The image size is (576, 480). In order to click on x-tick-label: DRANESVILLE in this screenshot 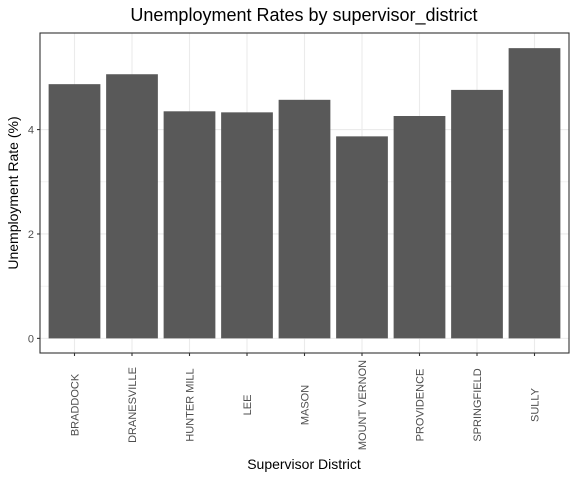, I will do `click(133, 405)`.